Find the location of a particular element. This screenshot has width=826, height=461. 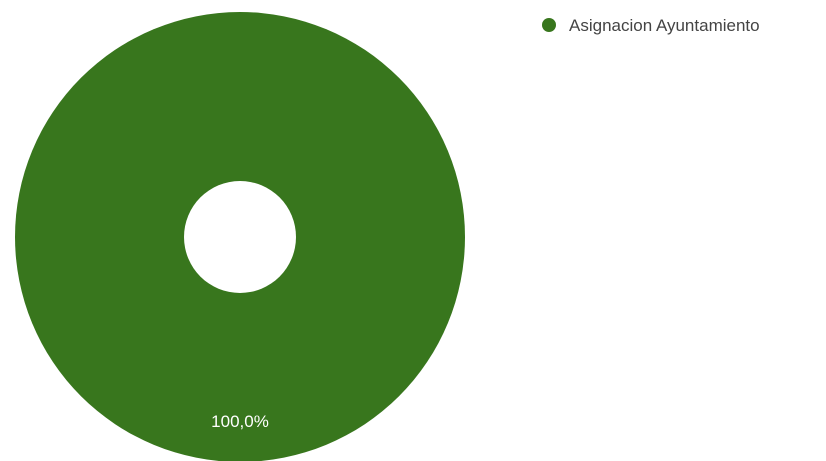

donut-hole is located at coordinates (240, 237).